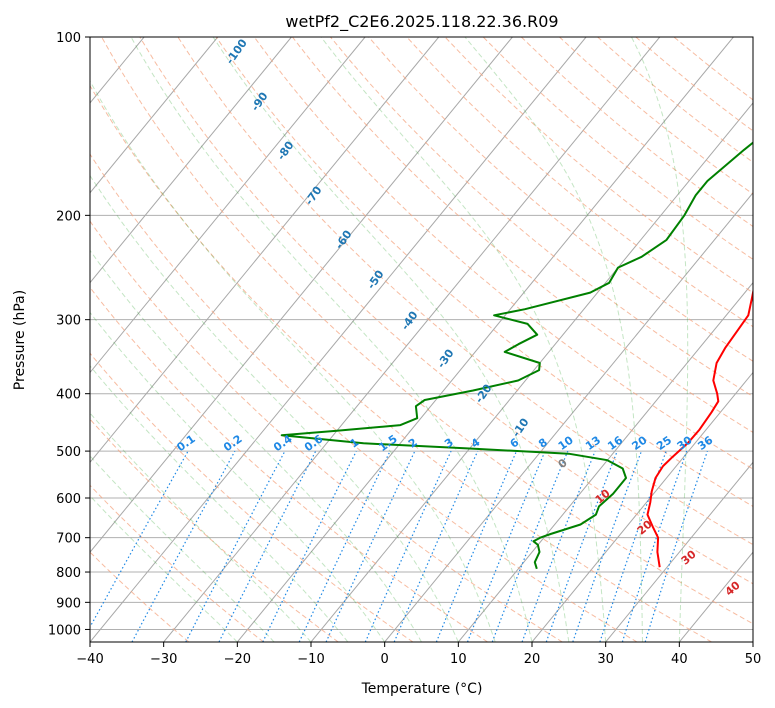 The image size is (775, 708). What do you see at coordinates (68, 499) in the screenshot?
I see `y-tick-label: 600` at bounding box center [68, 499].